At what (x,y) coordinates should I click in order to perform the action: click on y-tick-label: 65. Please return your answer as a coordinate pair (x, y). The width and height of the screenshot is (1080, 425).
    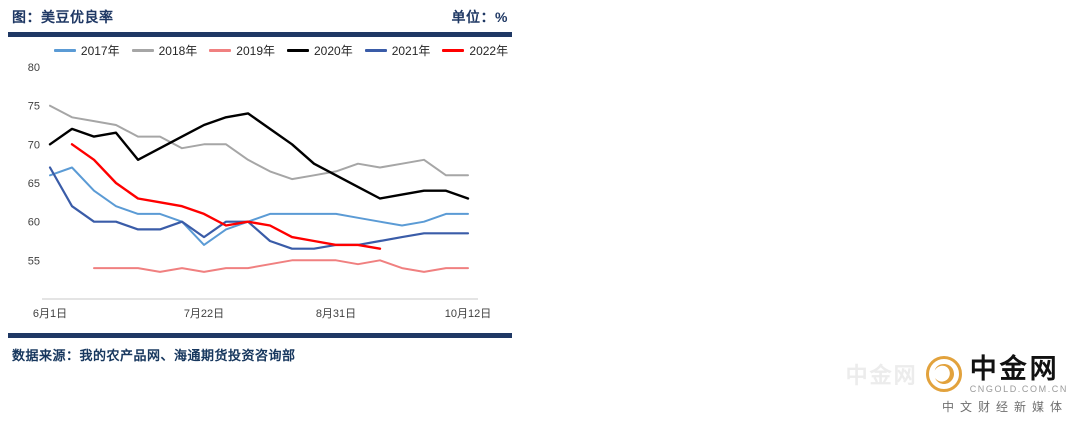
    Looking at the image, I should click on (34, 184).